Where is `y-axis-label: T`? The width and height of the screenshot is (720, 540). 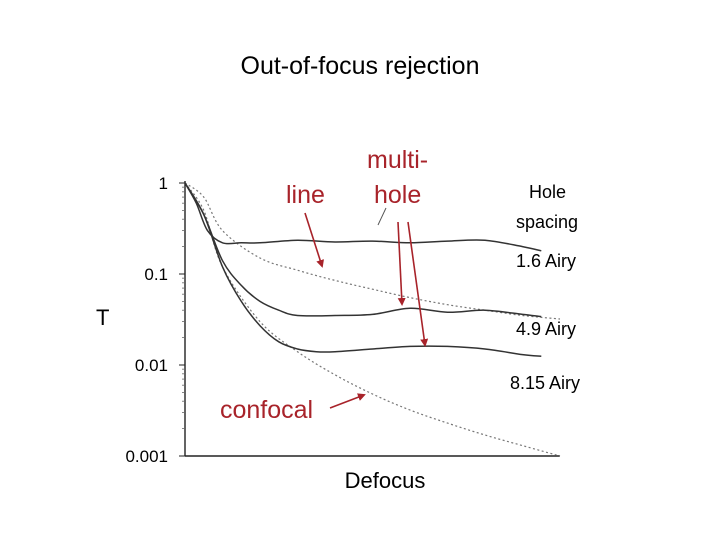
y-axis-label: T is located at coordinates (103, 317).